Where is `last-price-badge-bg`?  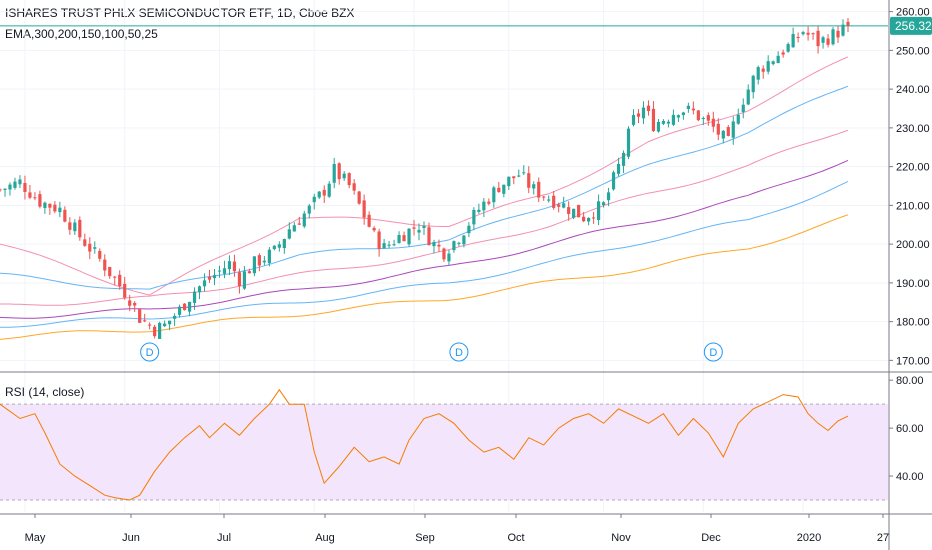
last-price-badge-bg is located at coordinates (911, 25).